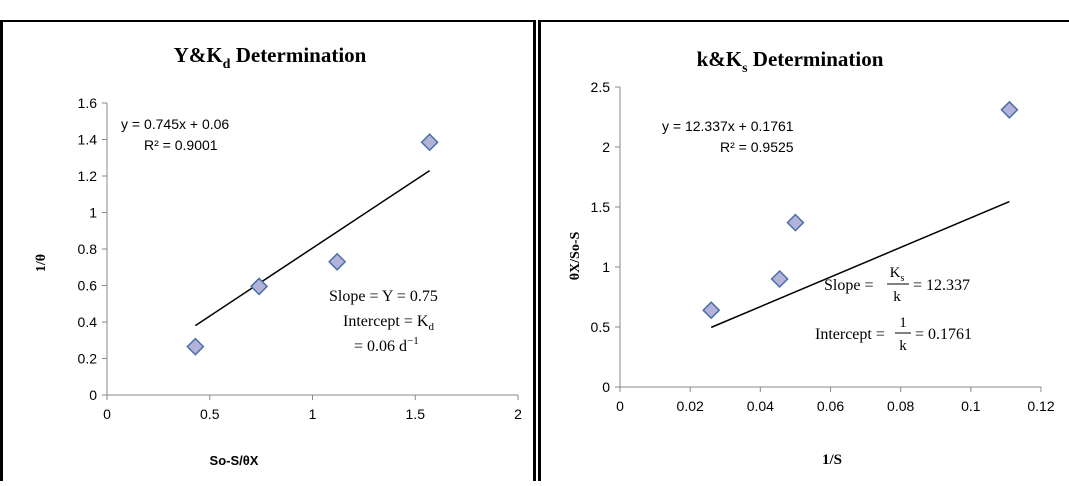 This screenshot has width=1069, height=486. I want to click on y-tick-label: 0.2, so click(88, 359).